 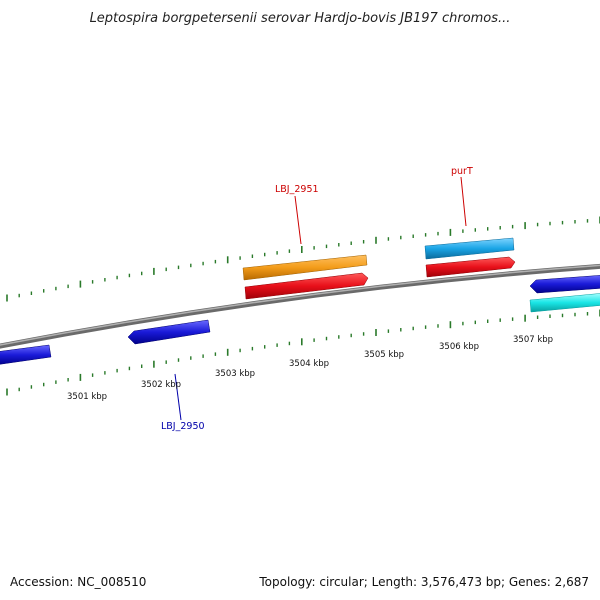 What do you see at coordinates (183, 426) in the screenshot?
I see `gene-label-LBJ_2950: LBJ_2950` at bounding box center [183, 426].